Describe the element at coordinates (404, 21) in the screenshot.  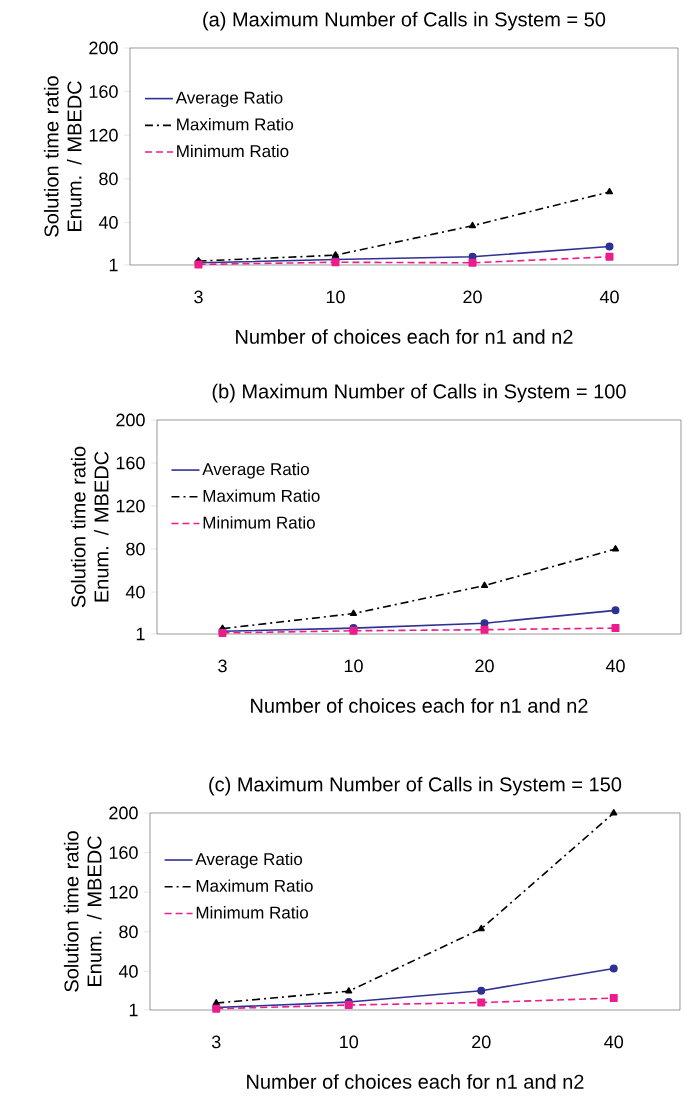
I see `chart-title: (a) Maximum Number of Calls in System = 50` at that location.